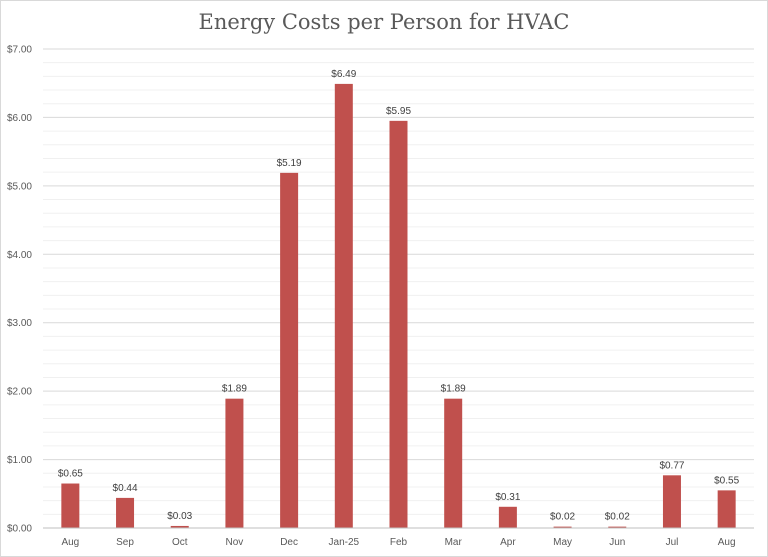 This screenshot has height=557, width=768. I want to click on data-label: $6.49, so click(343, 74).